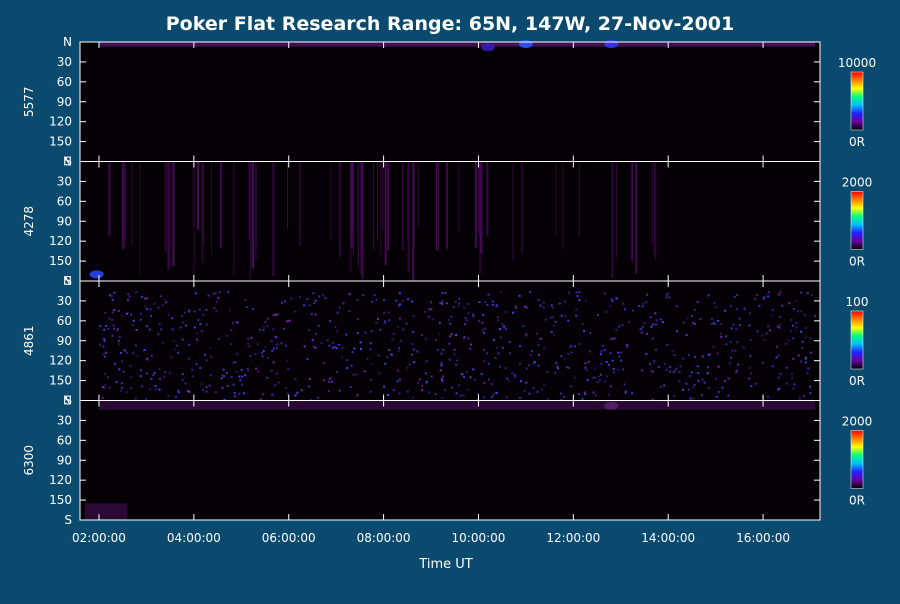 This screenshot has width=900, height=604. I want to click on y-tick-label: 150, so click(60, 261).